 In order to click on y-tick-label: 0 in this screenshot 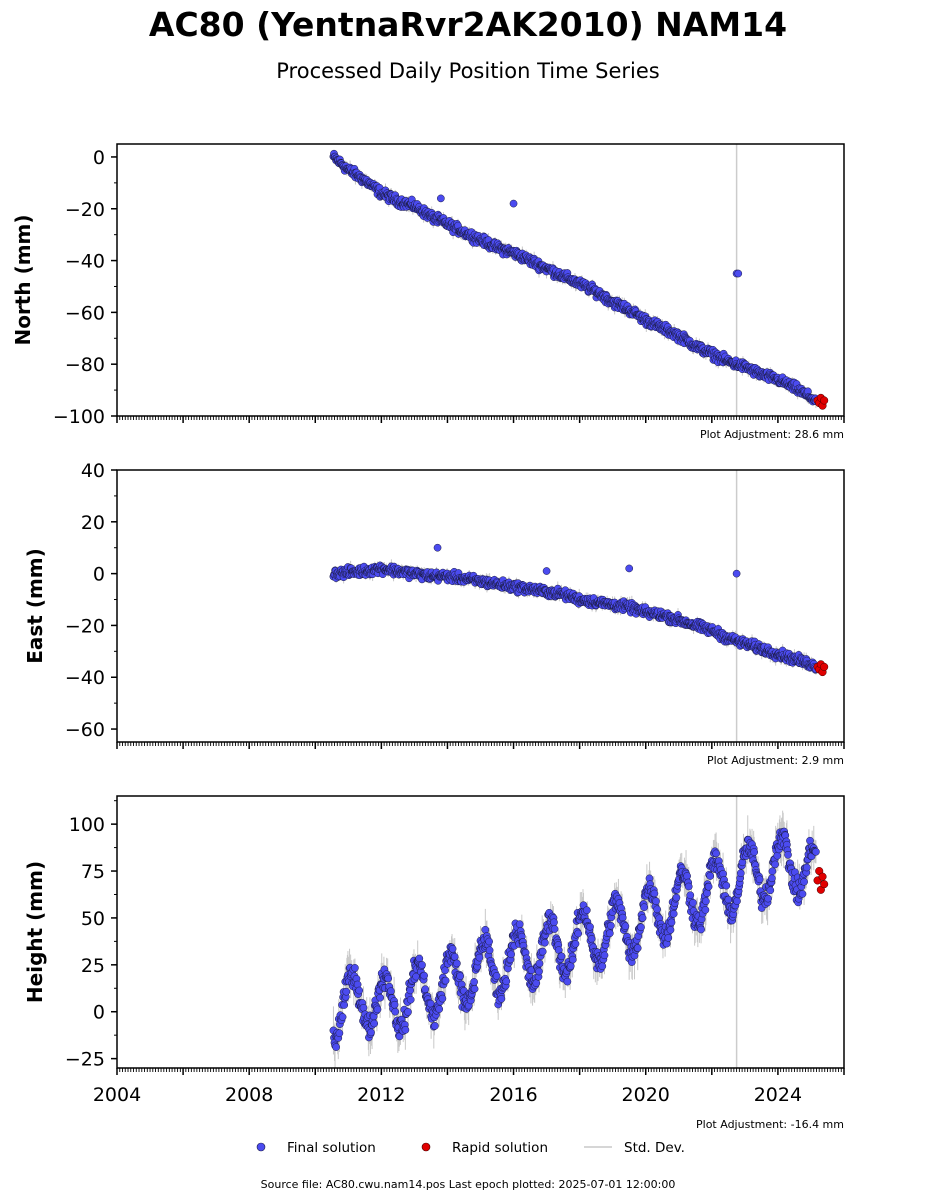, I will do `click(99, 575)`.